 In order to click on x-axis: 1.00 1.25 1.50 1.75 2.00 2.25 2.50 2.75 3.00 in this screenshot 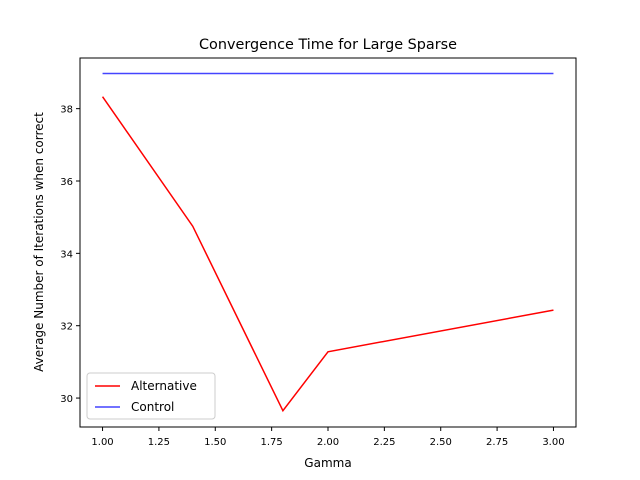, I will do `click(328, 437)`.